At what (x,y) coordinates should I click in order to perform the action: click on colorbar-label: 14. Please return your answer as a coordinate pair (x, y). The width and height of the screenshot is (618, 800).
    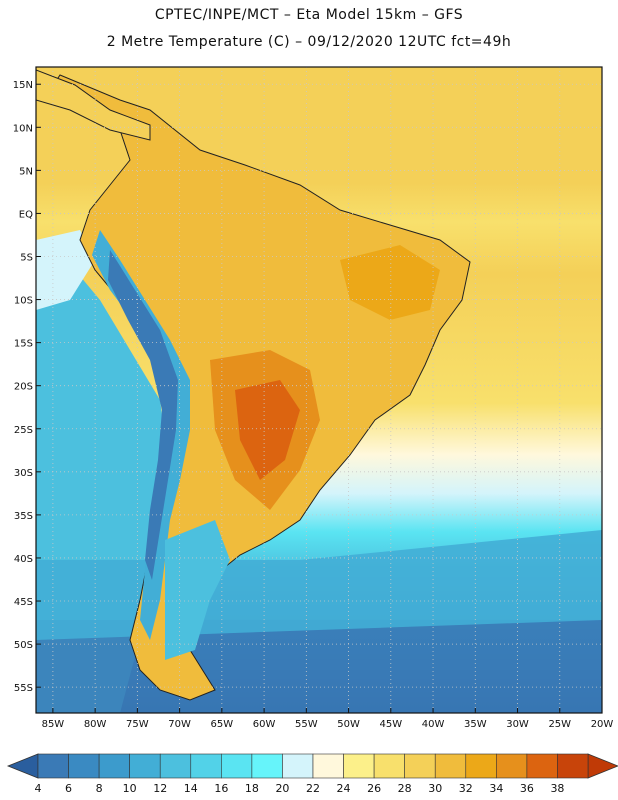
    Looking at the image, I should click on (191, 788).